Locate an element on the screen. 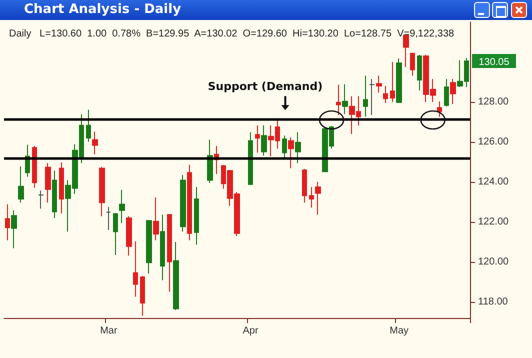  x-tick-label: Apr is located at coordinates (250, 331).